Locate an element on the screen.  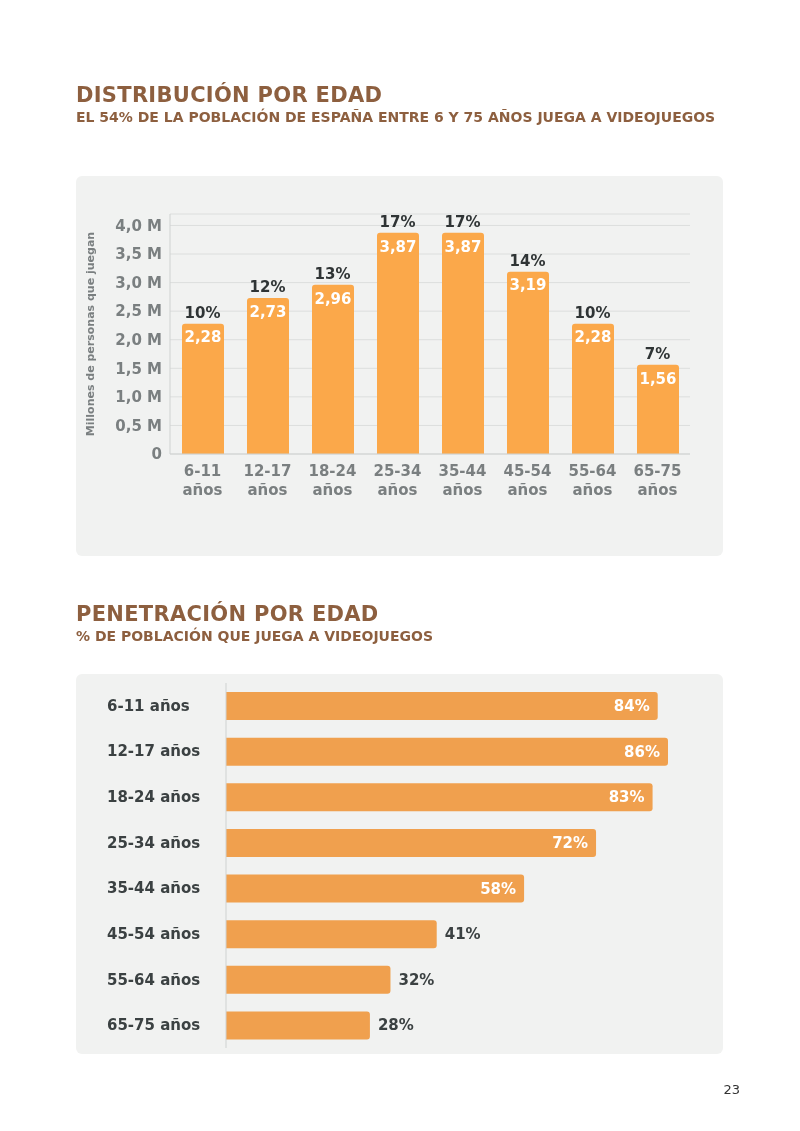
y-tick-label: 55-64 años is located at coordinates (154, 979).